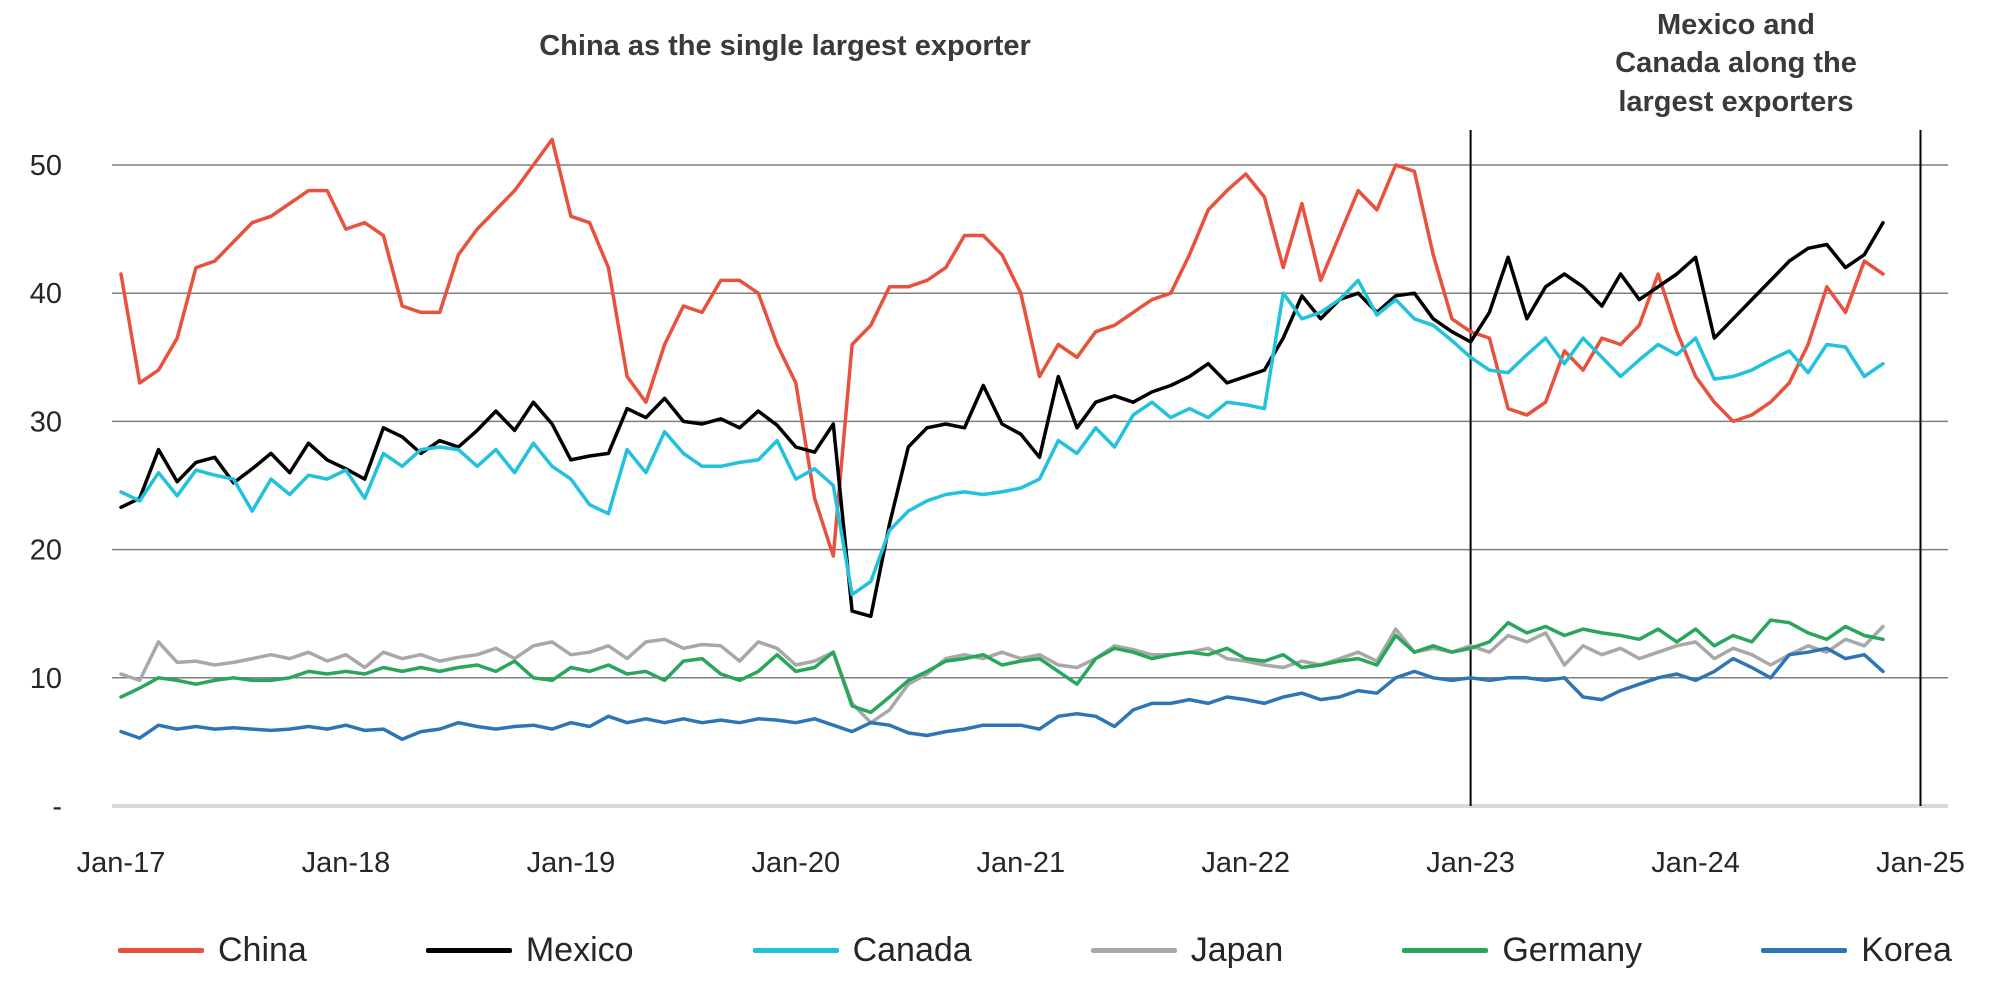 Image resolution: width=2000 pixels, height=1002 pixels. I want to click on y-axis-tick-label: 50, so click(46, 166).